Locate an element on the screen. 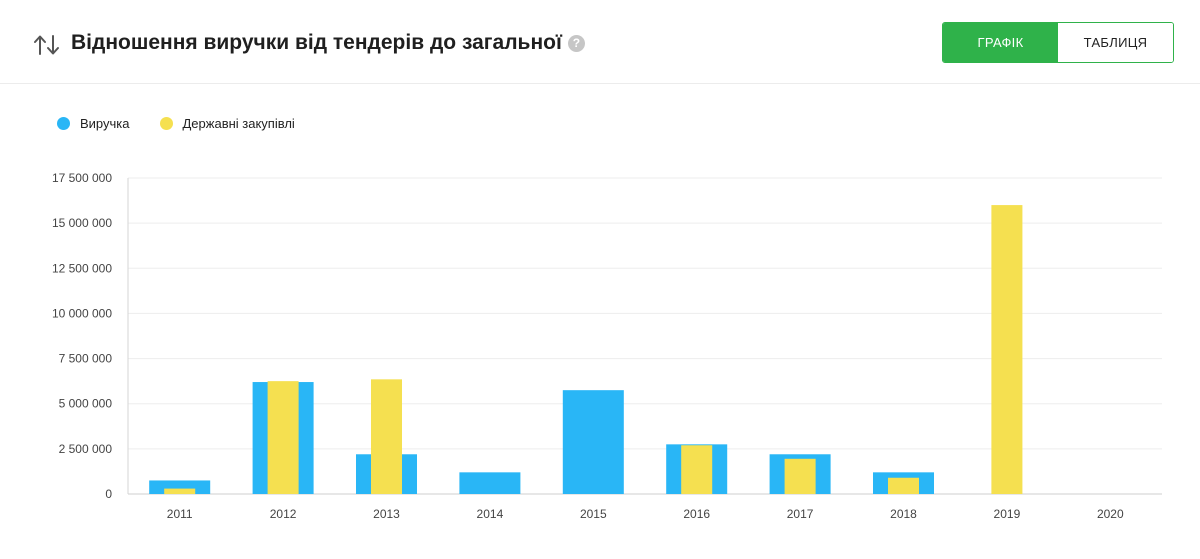 The width and height of the screenshot is (1200, 559). y-tick-label: 5 000 000 is located at coordinates (86, 404).